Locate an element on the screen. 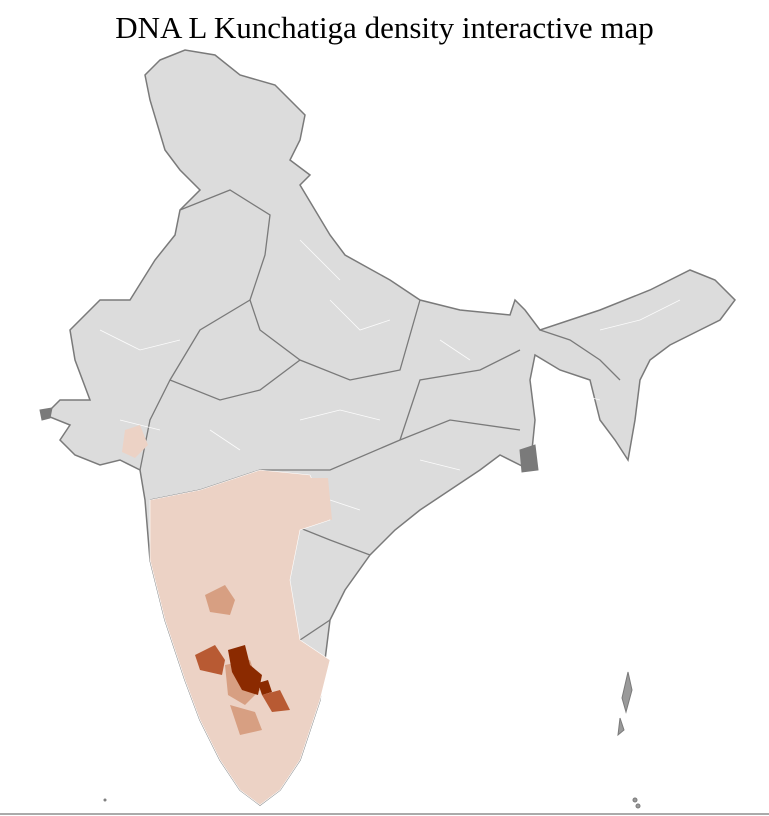  sundarbans is located at coordinates (529, 458).